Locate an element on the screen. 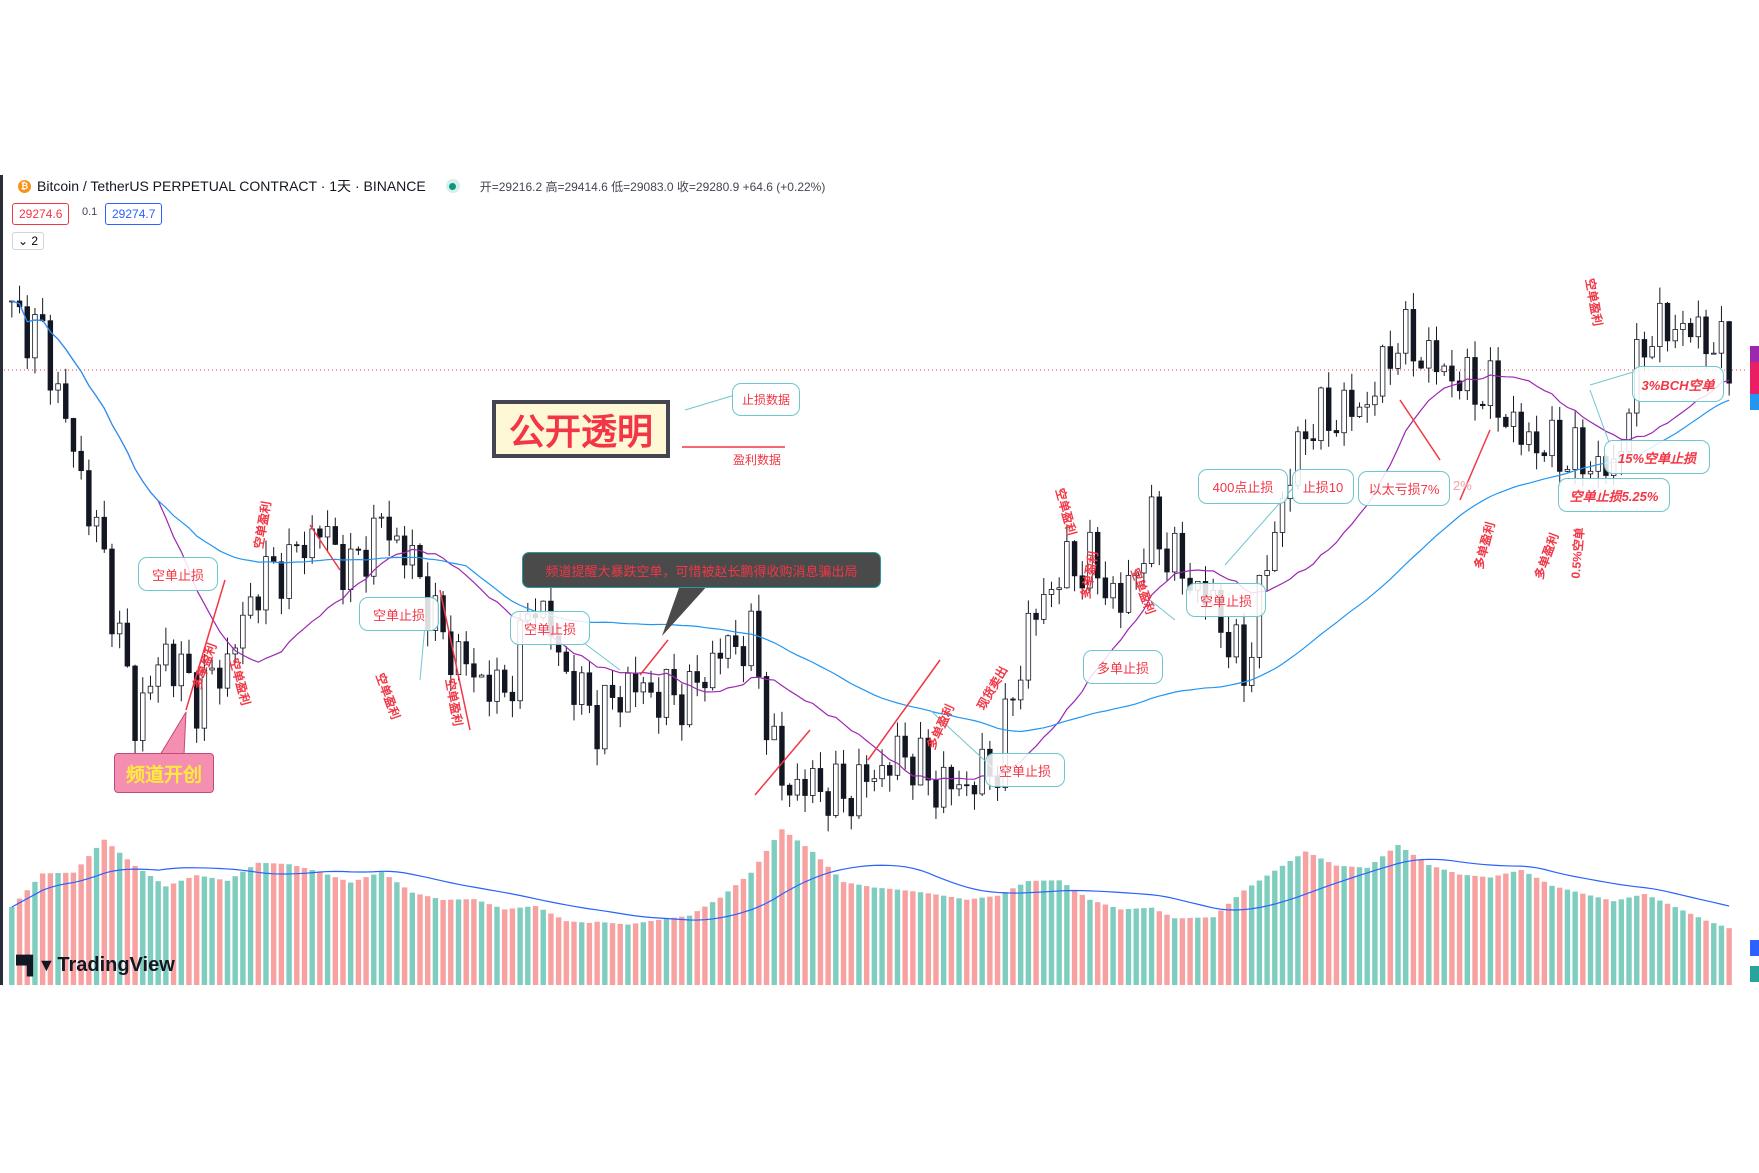  eth-loss-bubble: 以太亏损7% is located at coordinates (1404, 488).